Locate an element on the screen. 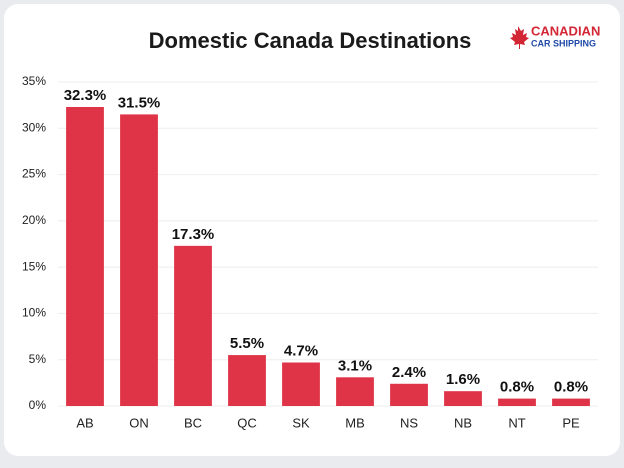 This screenshot has height=468, width=624. value-label: 2.4% is located at coordinates (409, 372).